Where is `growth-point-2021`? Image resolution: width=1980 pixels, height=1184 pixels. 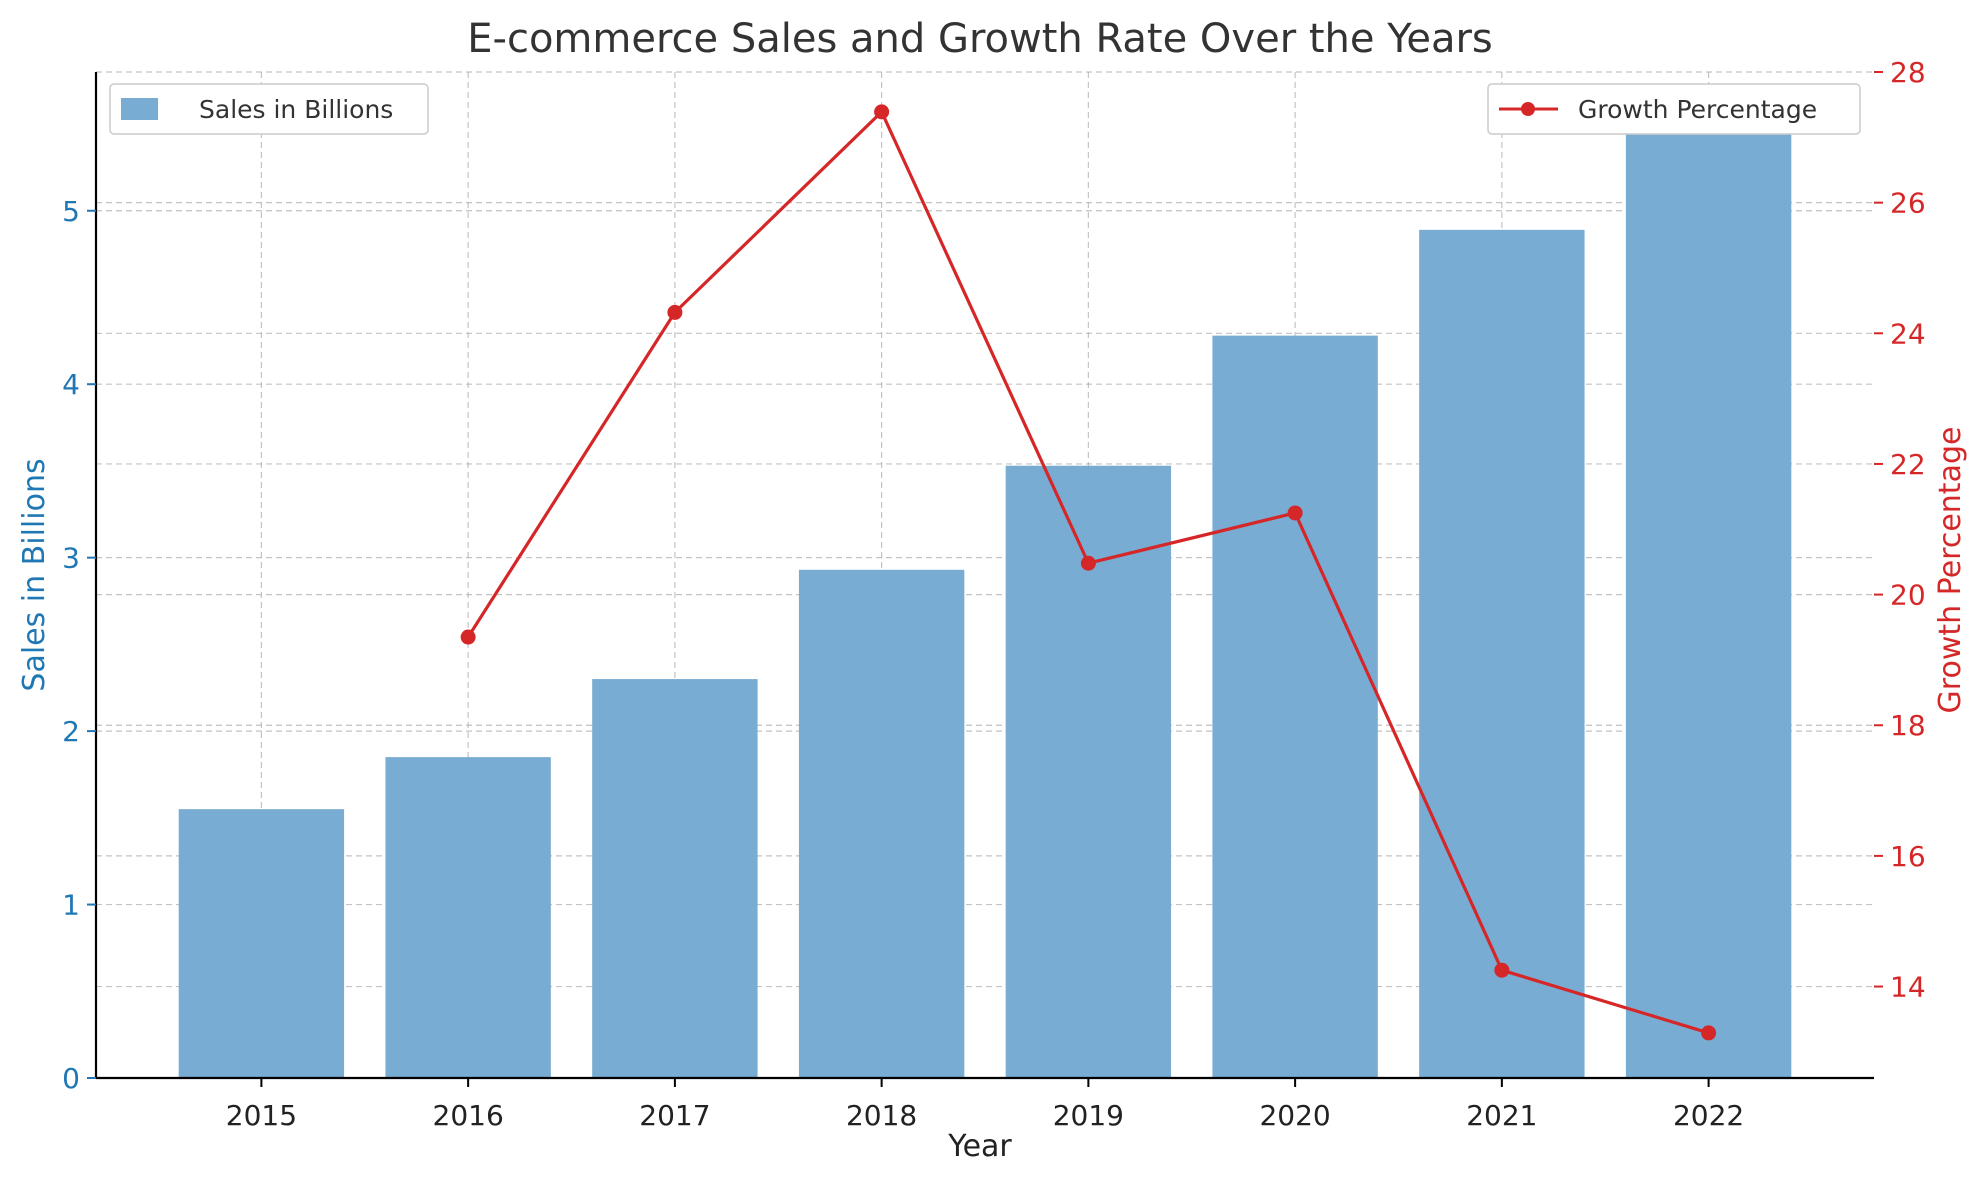 growth-point-2021 is located at coordinates (1502, 970).